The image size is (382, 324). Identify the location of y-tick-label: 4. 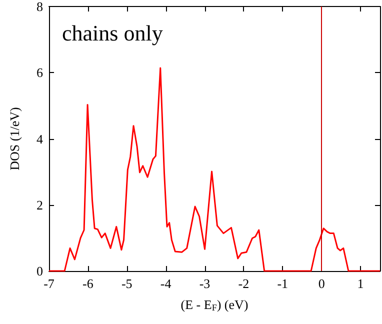
(40, 138).